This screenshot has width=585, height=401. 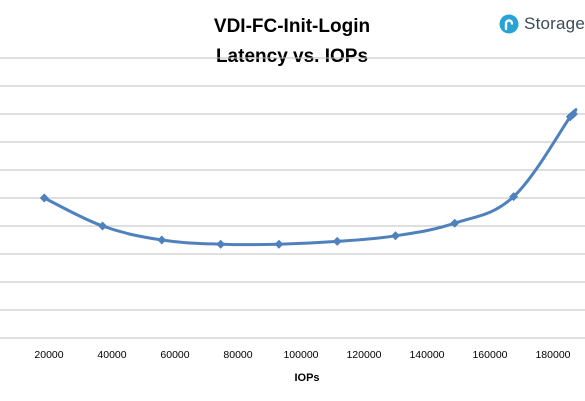 I want to click on x-tick-label: 40000, so click(x=111, y=355).